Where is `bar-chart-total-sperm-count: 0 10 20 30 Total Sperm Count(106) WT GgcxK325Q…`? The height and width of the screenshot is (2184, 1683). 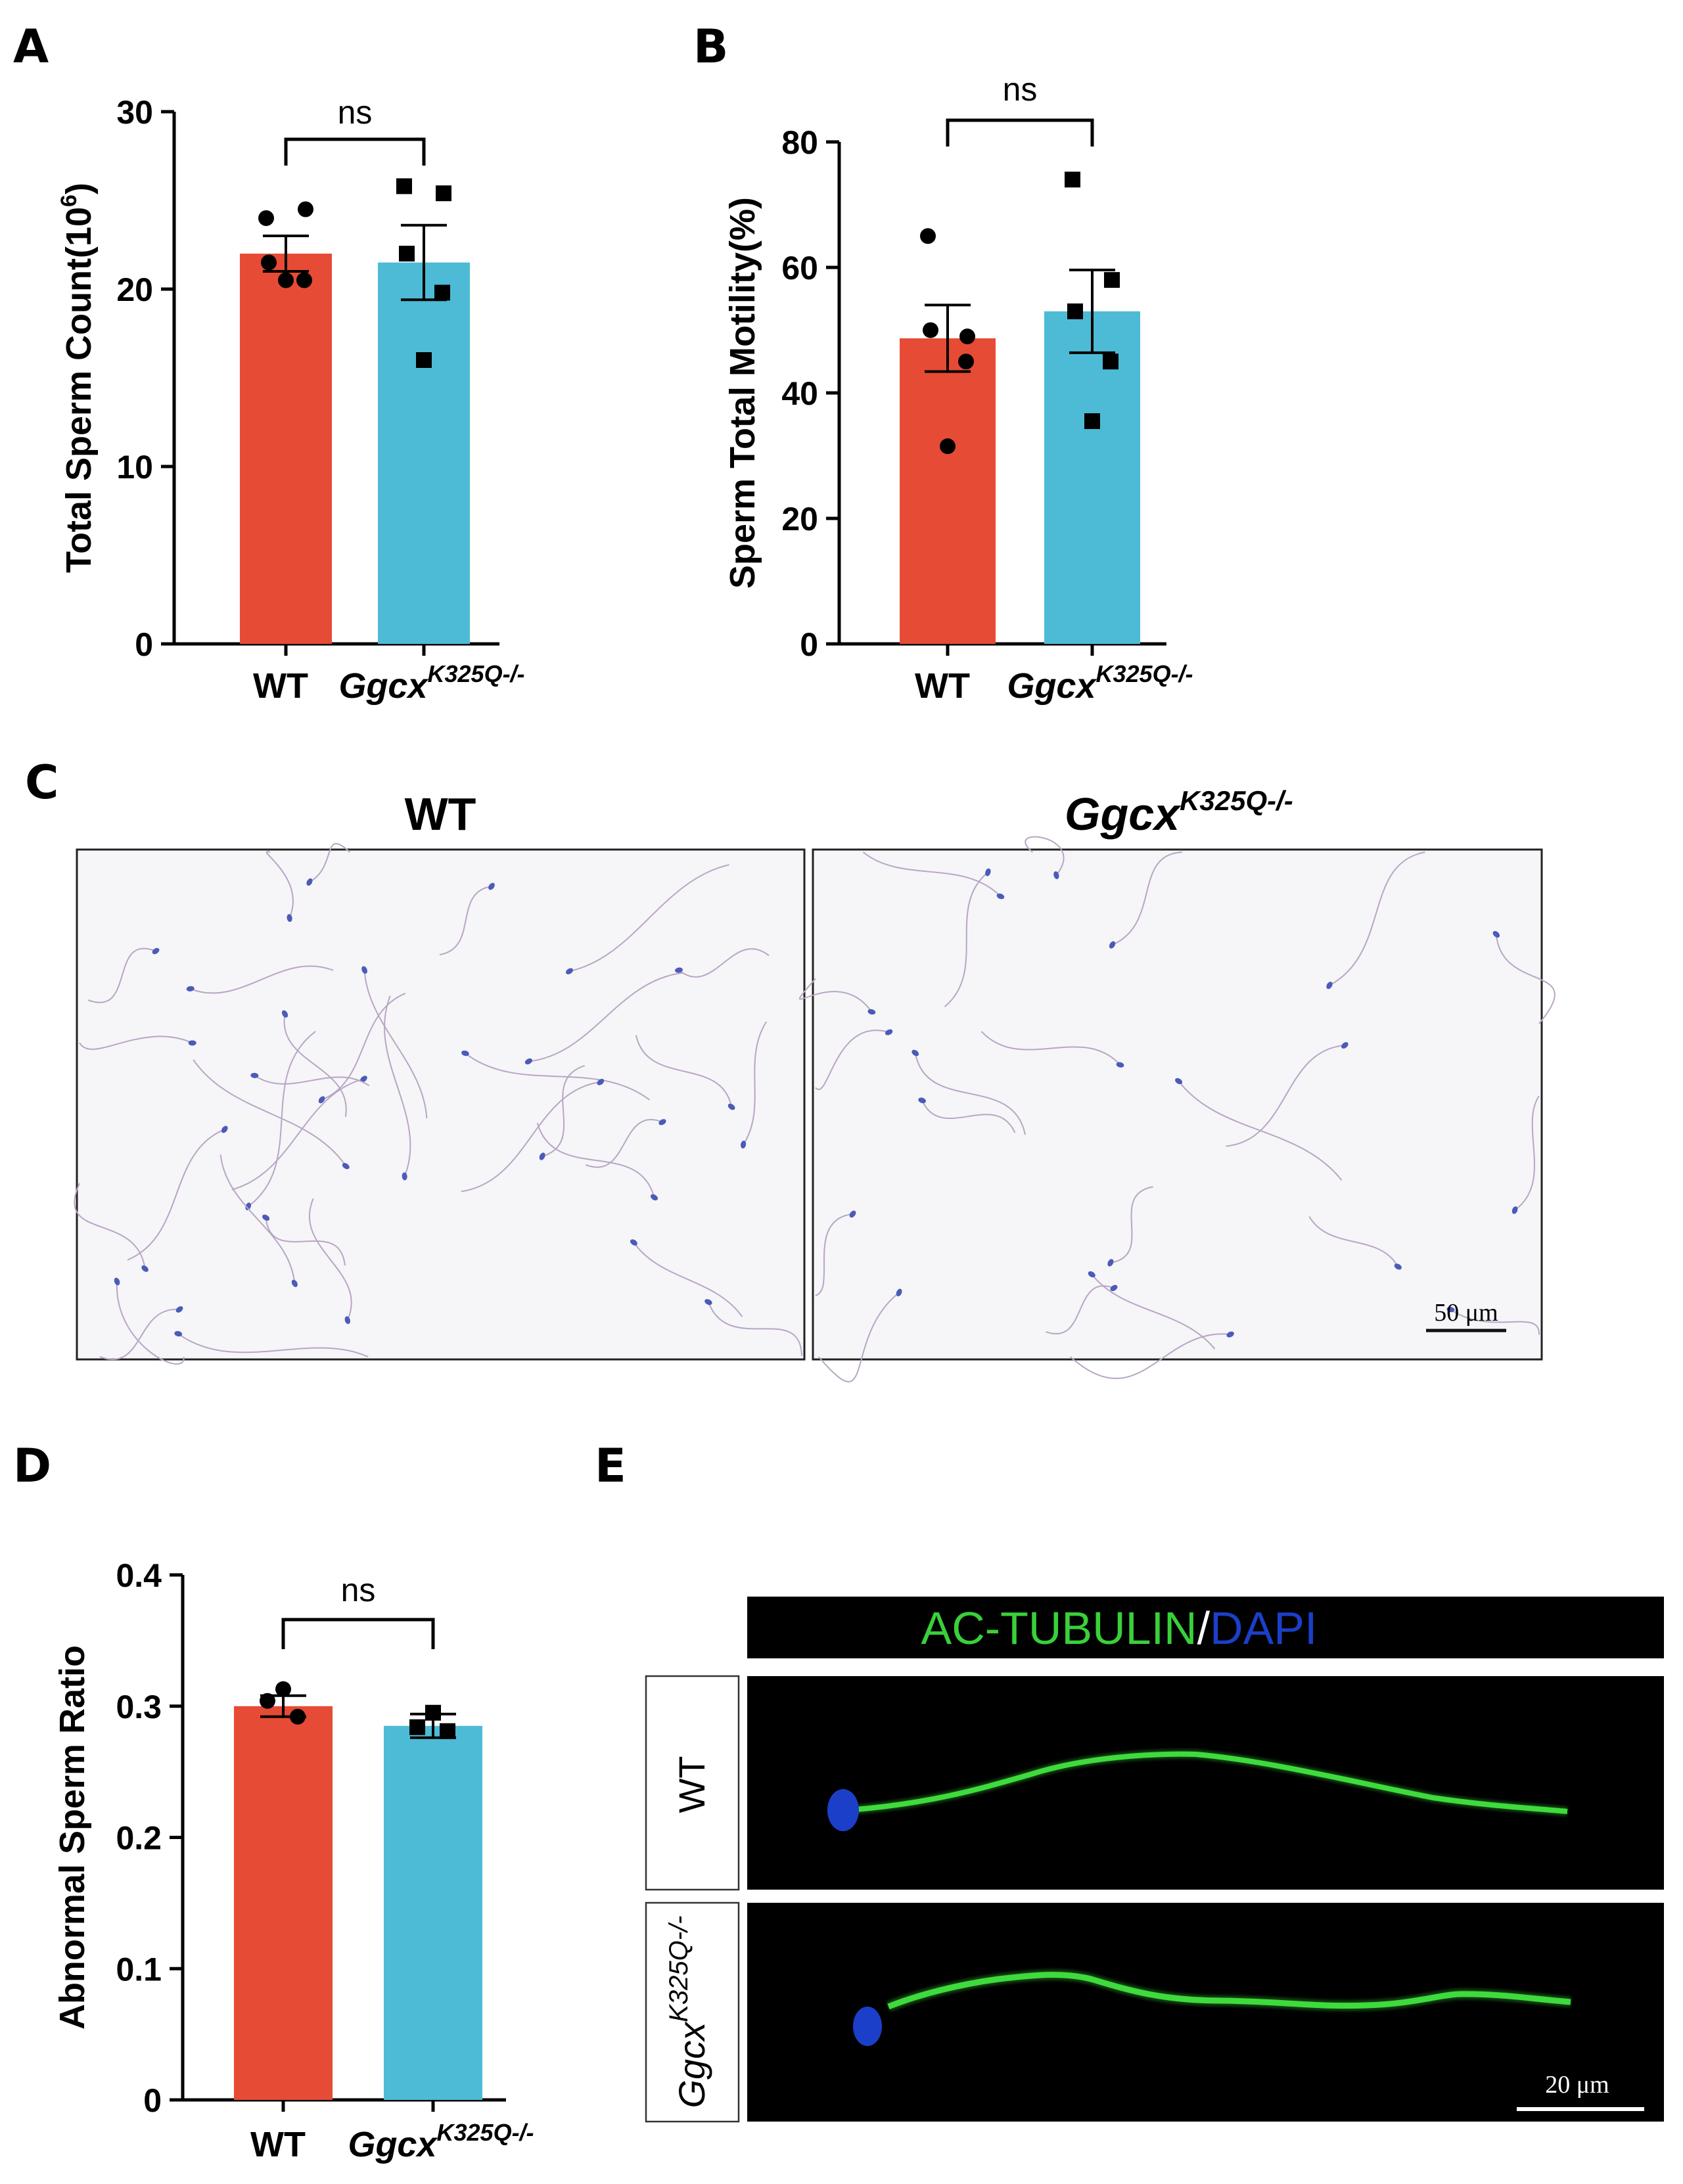
bar-chart-total-sperm-count: 0 10 20 30 Total Sperm Count(106) WT GgcxK325Q… is located at coordinates (291, 400).